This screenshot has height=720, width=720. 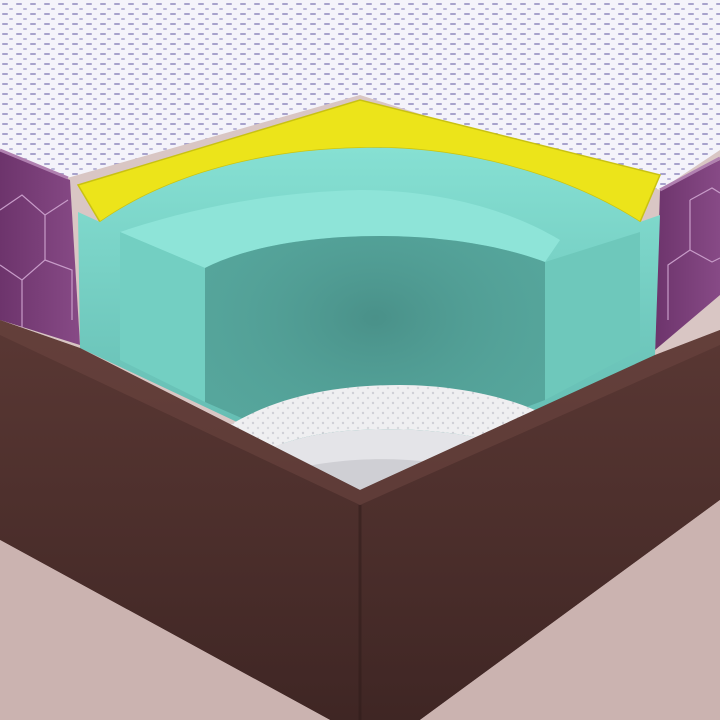 What do you see at coordinates (693, 253) in the screenshot?
I see `right-gusset-pattern` at bounding box center [693, 253].